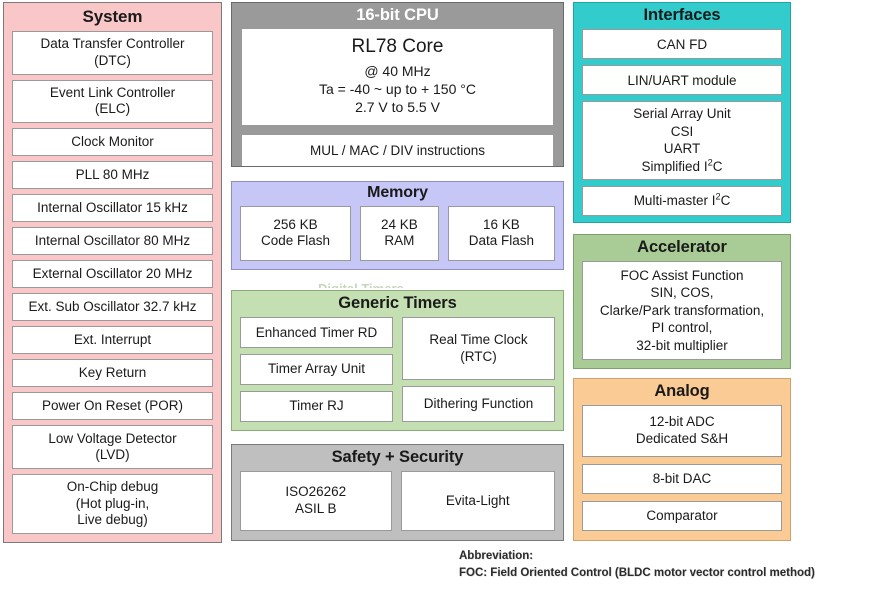 The image size is (887, 590). Describe the element at coordinates (682, 293) in the screenshot. I see `accelerator-line2: SIN, COS,` at that location.